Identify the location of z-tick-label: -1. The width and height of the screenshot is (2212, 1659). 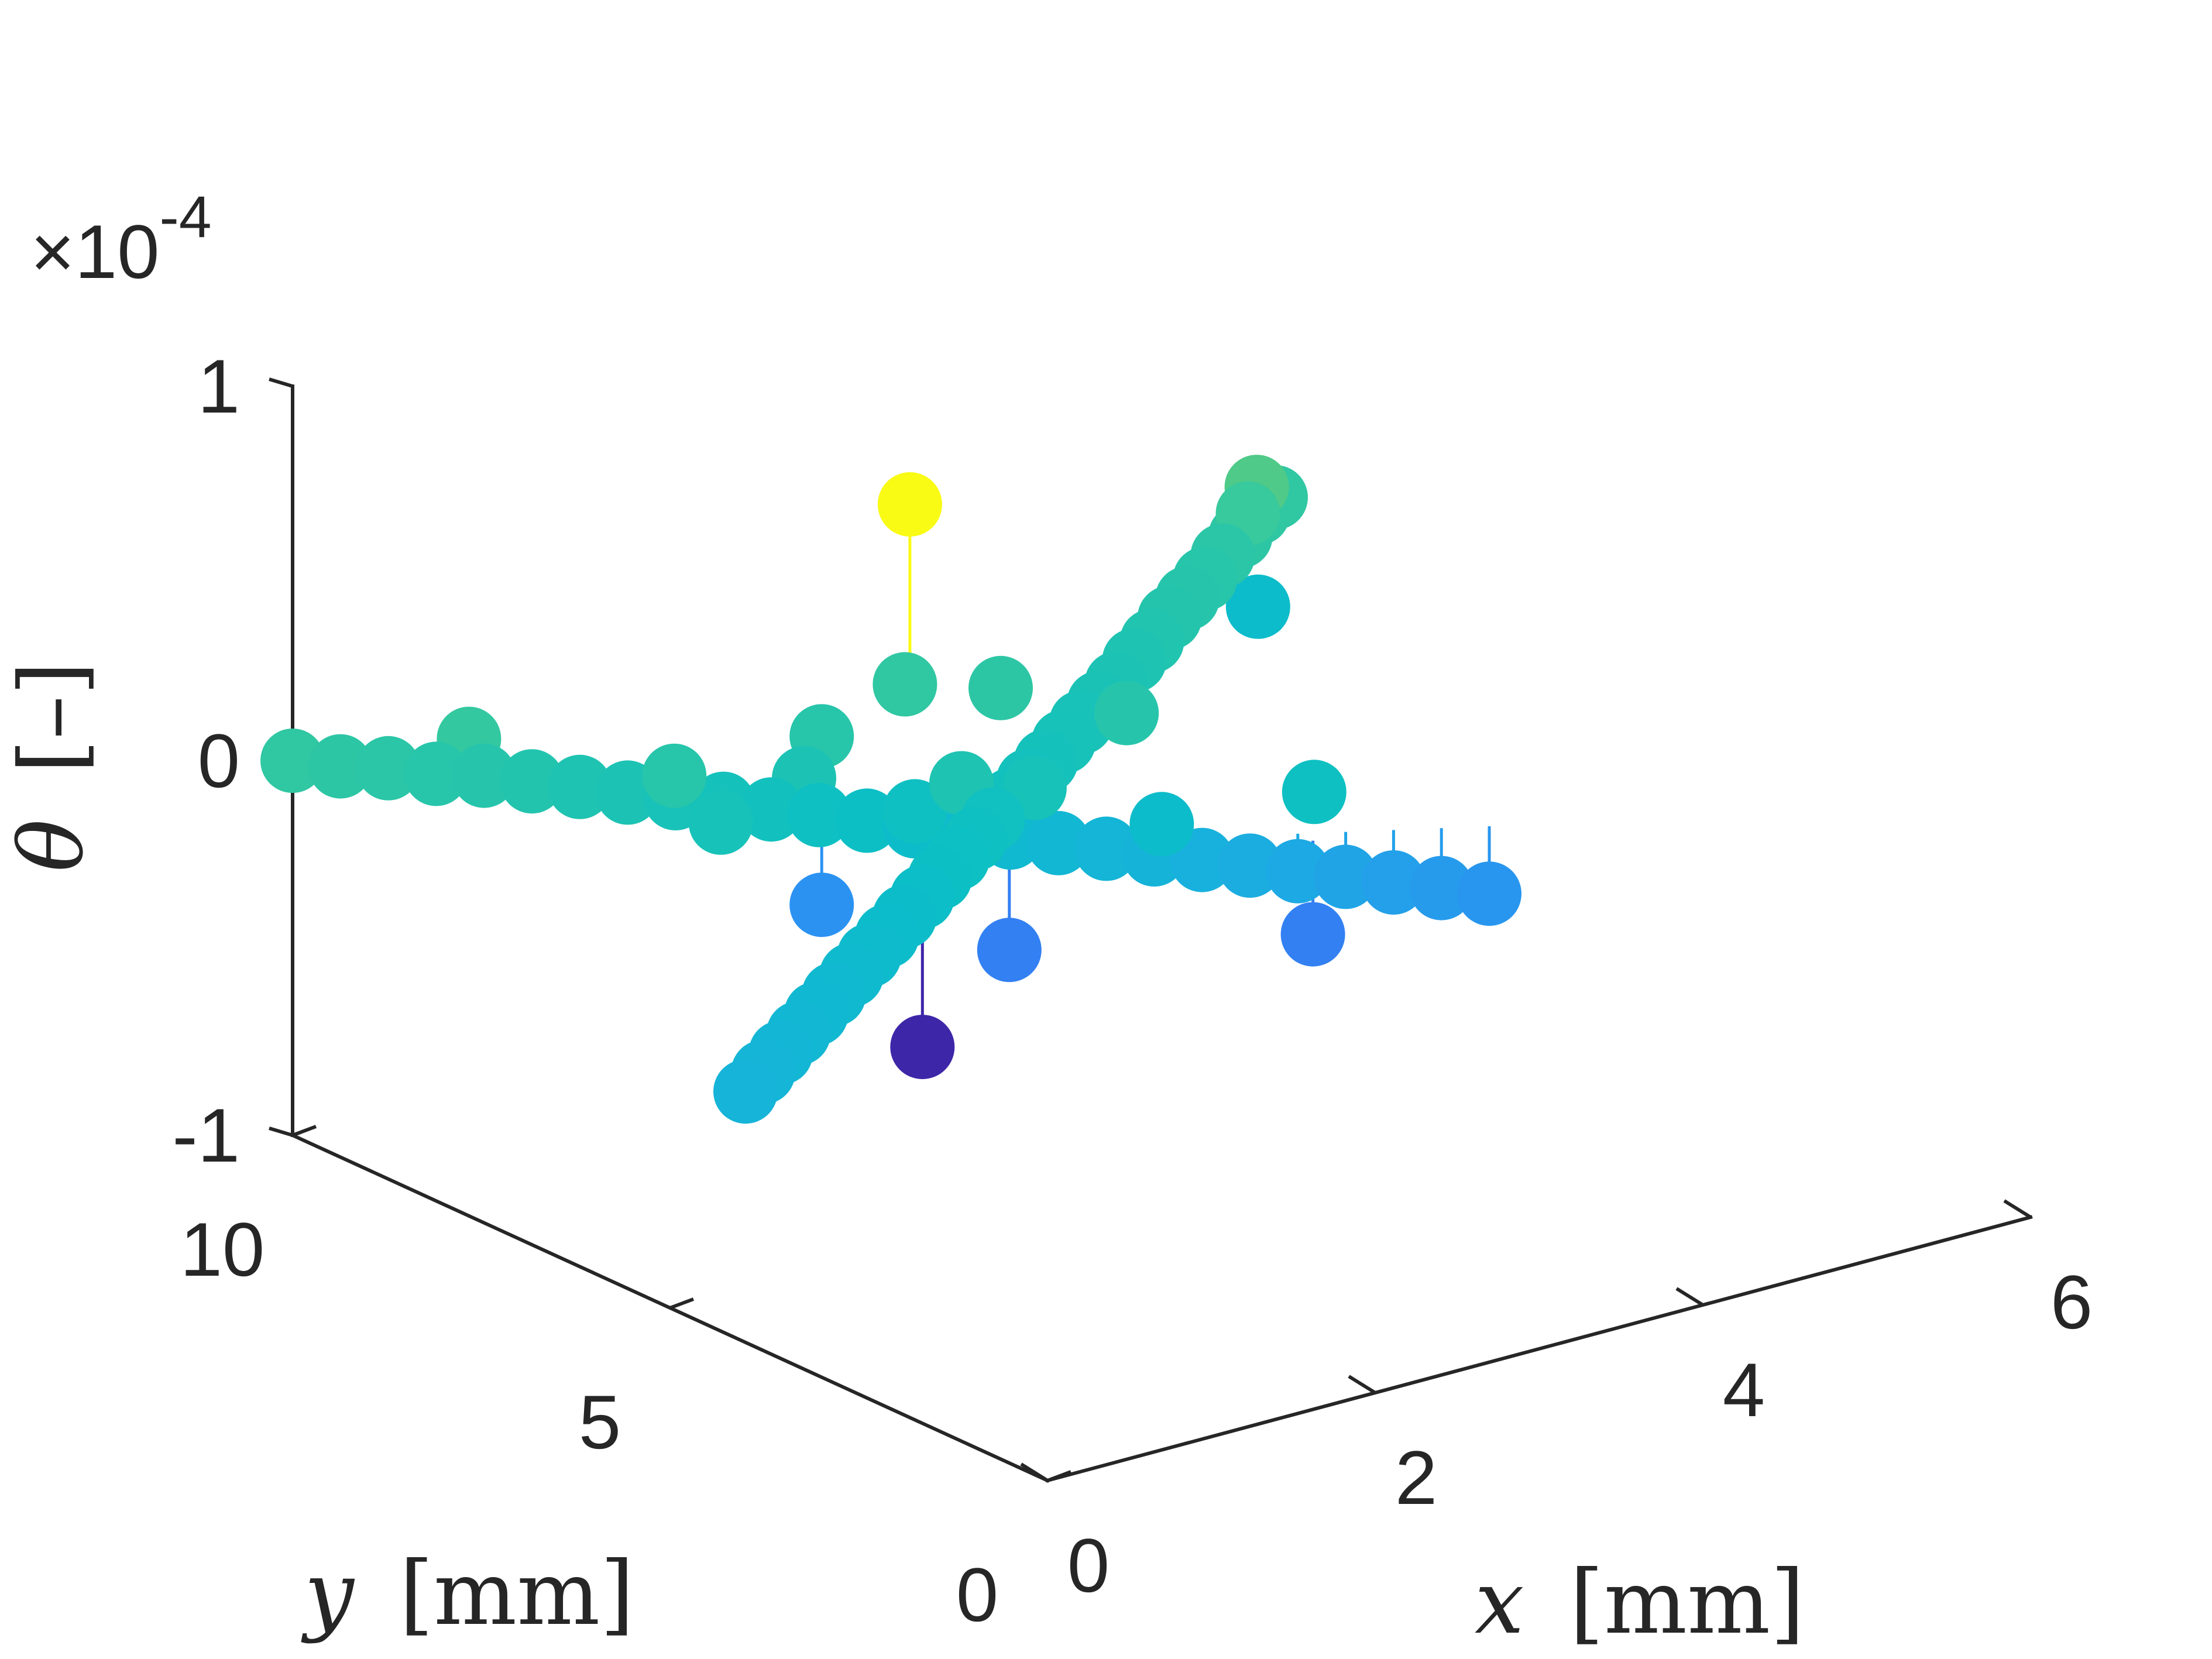
(206, 1135).